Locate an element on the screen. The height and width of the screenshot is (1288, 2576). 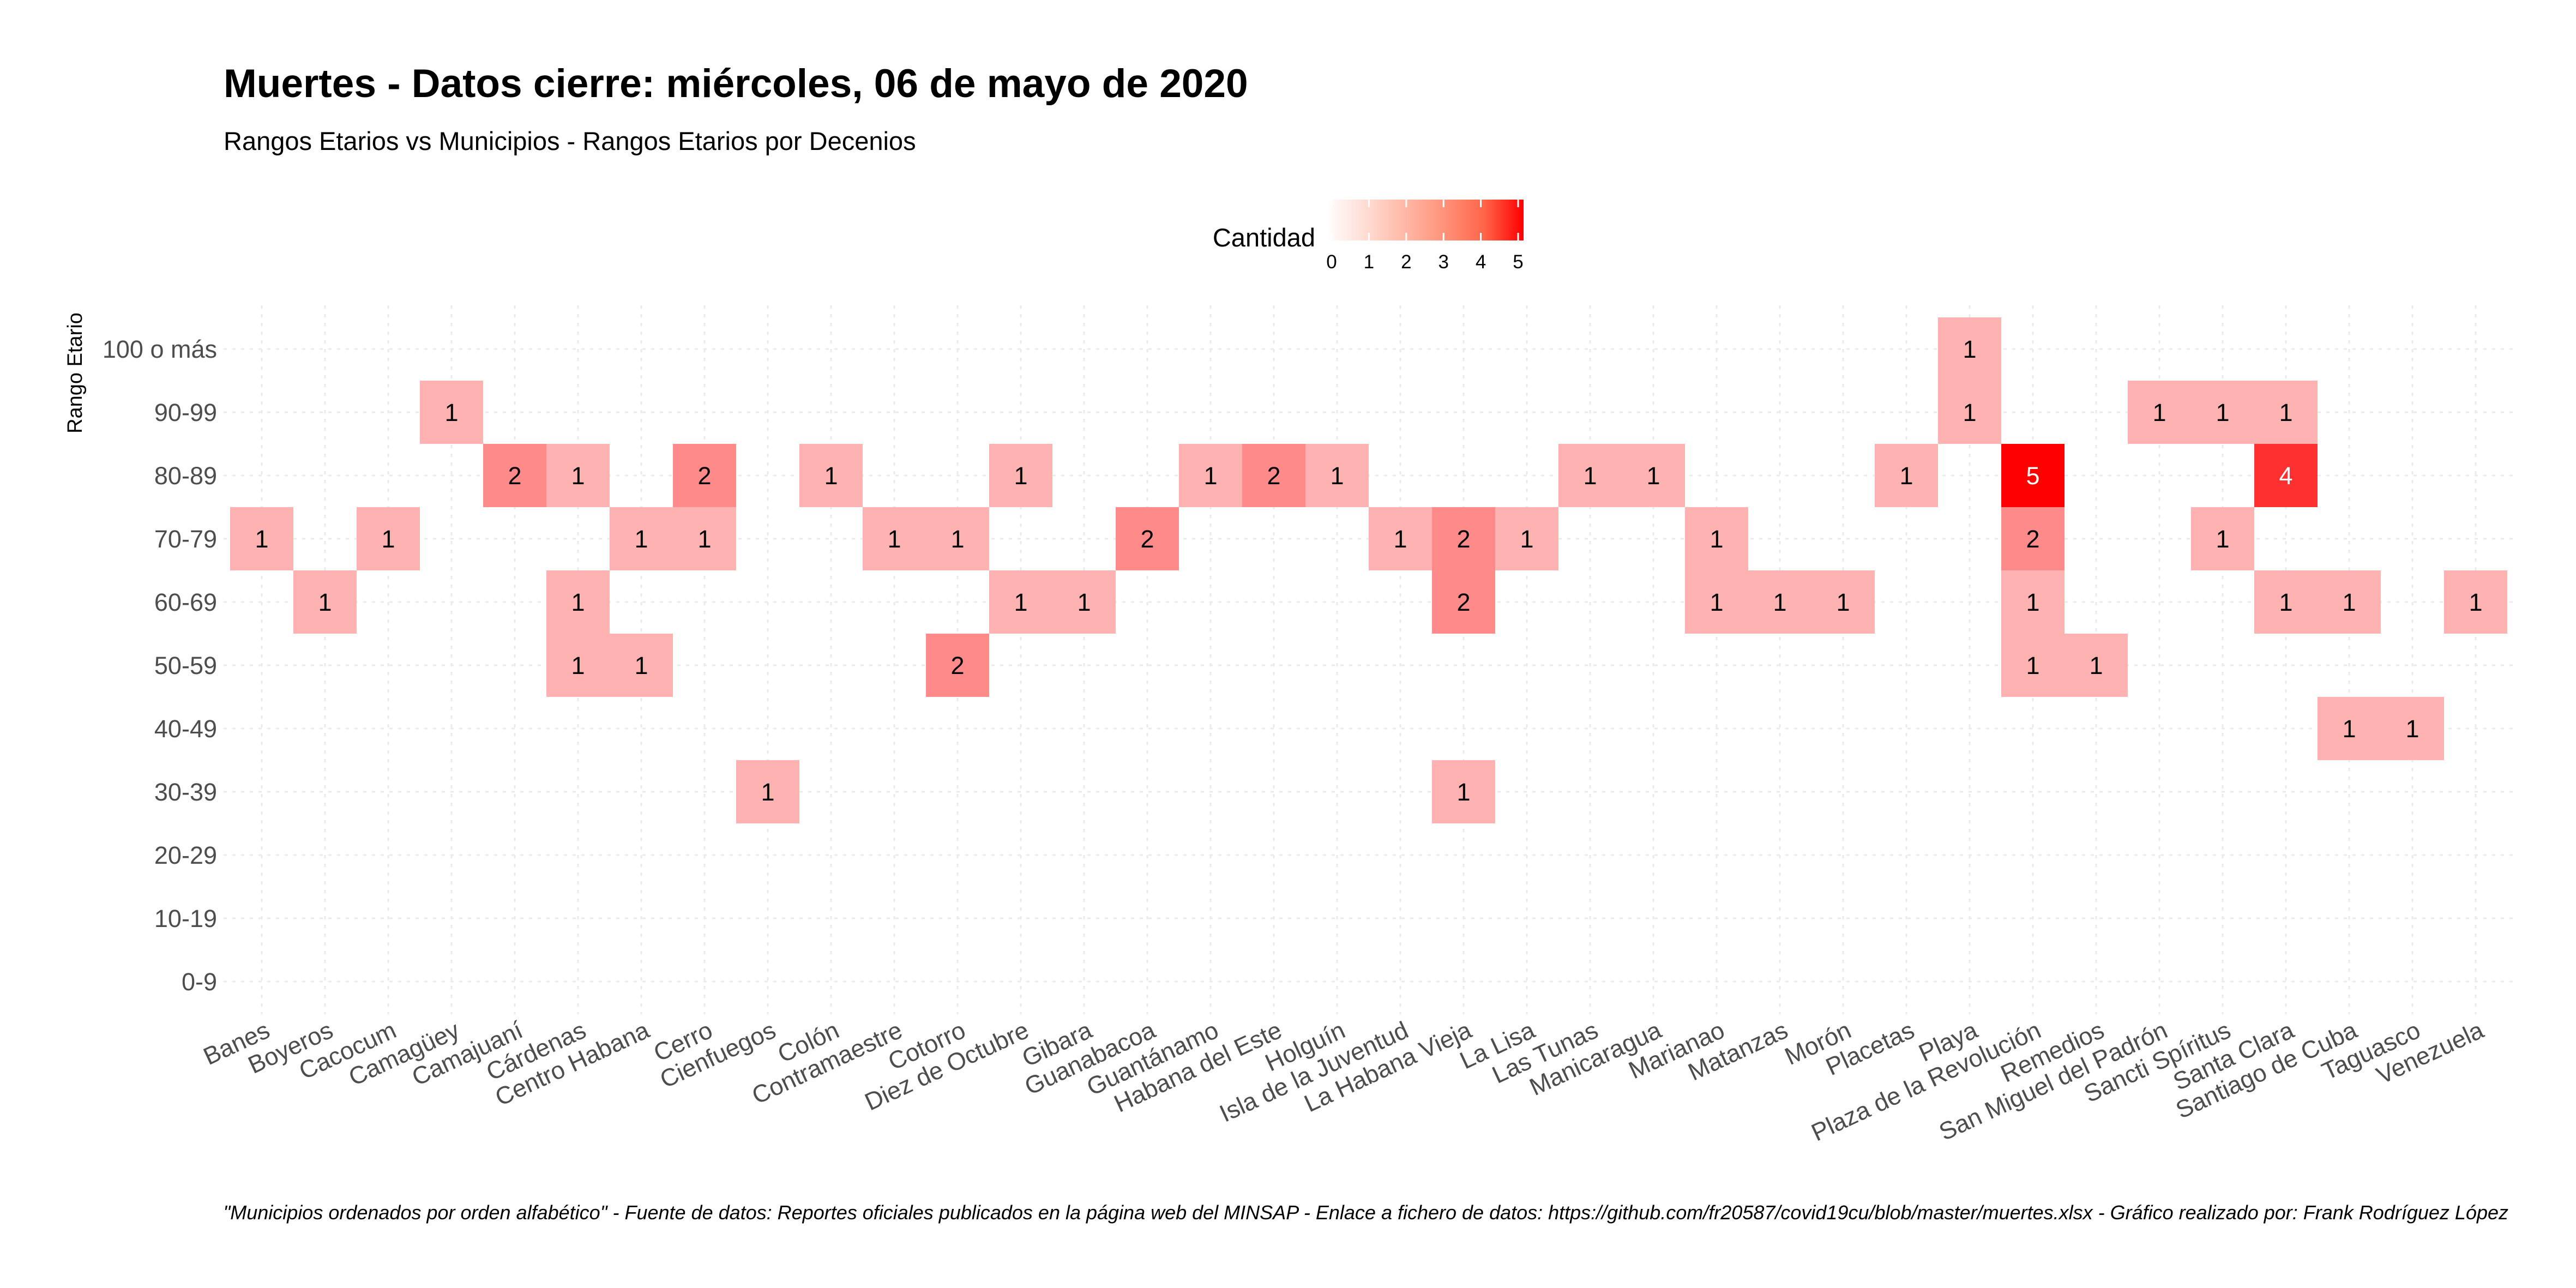
y-tick-label: 70-79 is located at coordinates (185, 539).